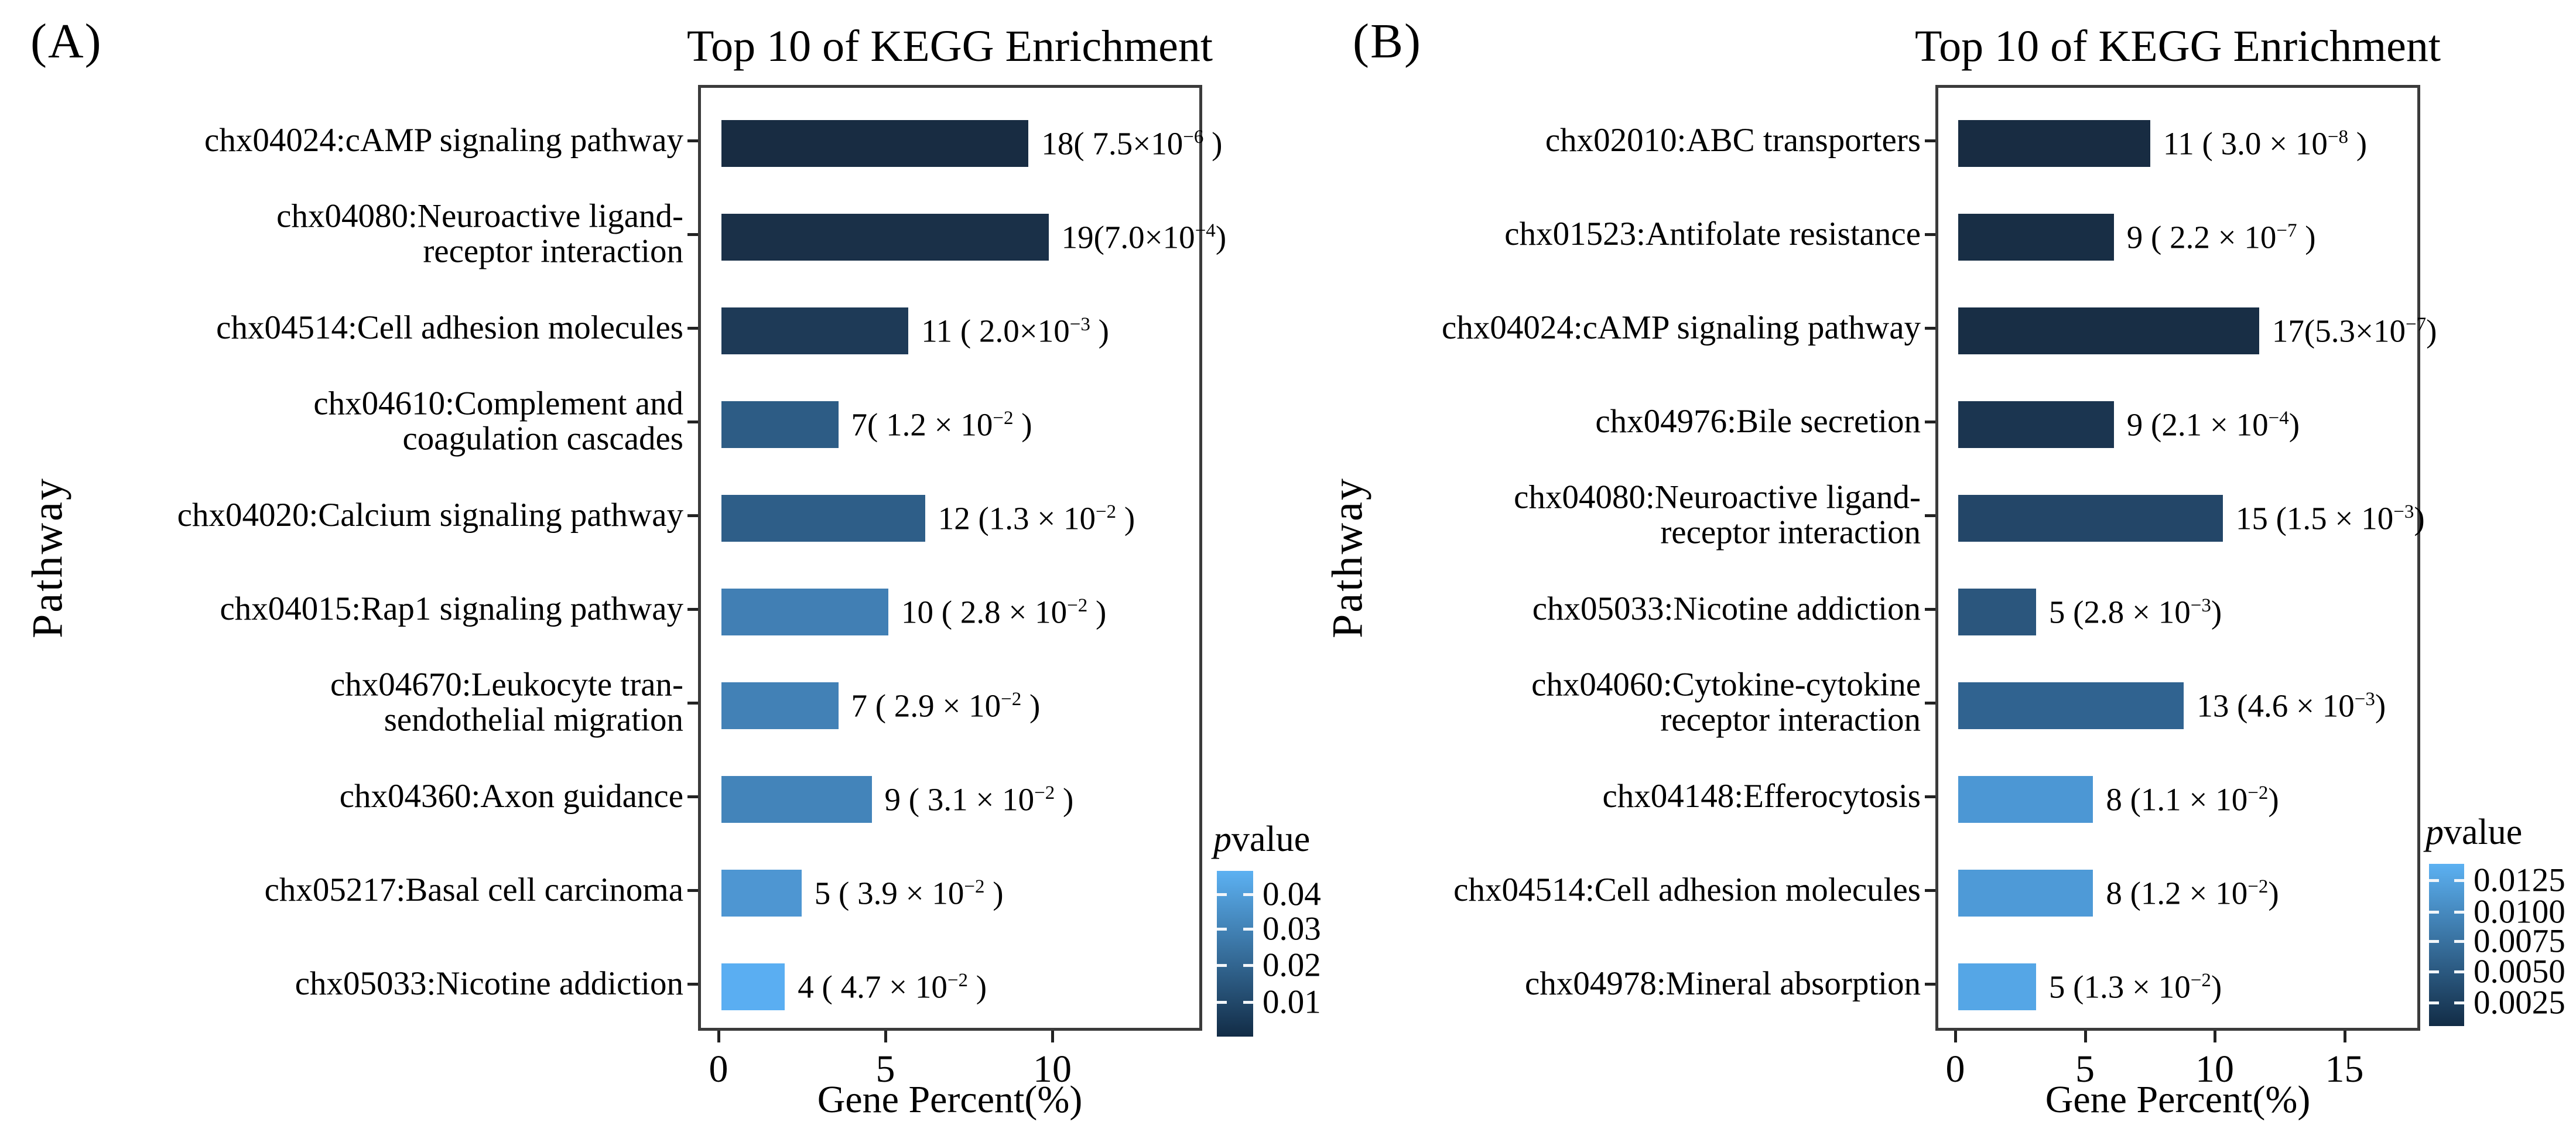 The width and height of the screenshot is (2576, 1135). I want to click on bar-value-label: 10 ( 2.8 × 10−2 ), so click(1004, 612).